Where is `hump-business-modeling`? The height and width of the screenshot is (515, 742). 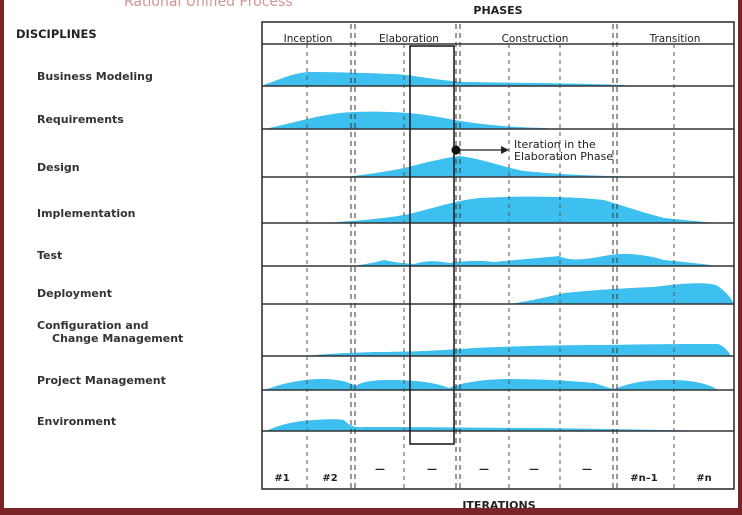
hump-business-modeling is located at coordinates (445, 79).